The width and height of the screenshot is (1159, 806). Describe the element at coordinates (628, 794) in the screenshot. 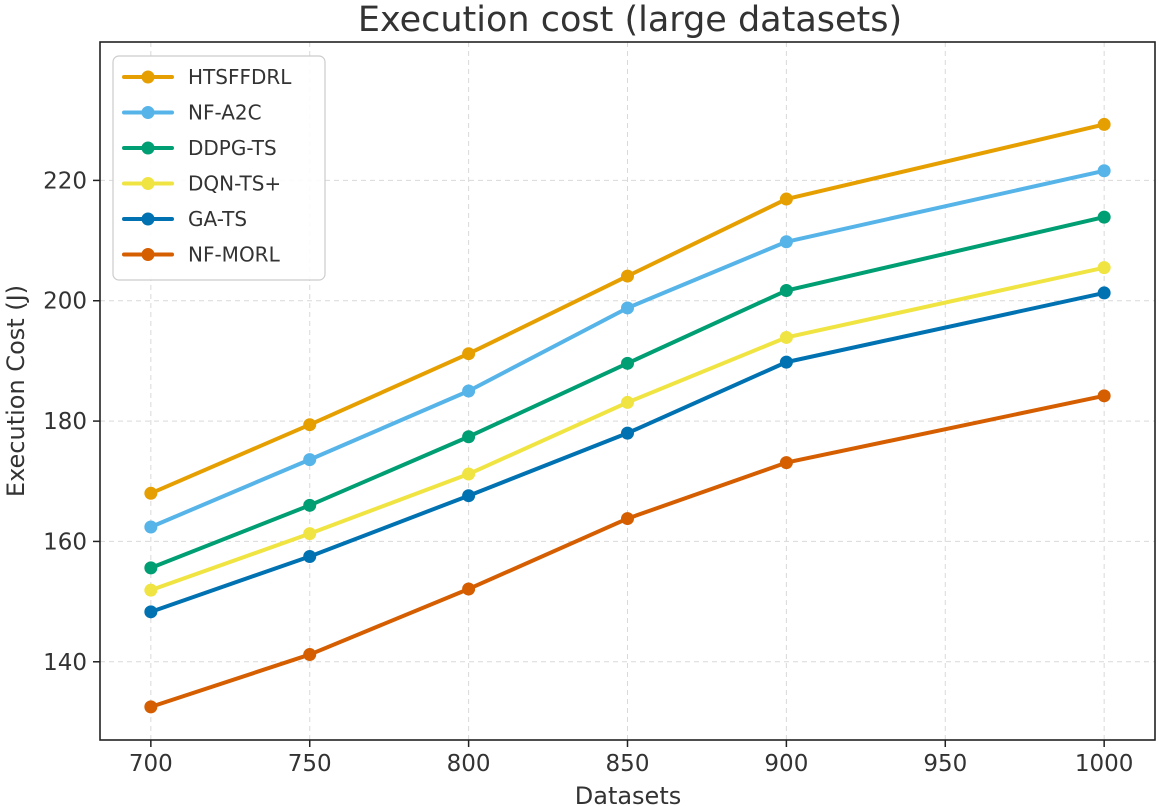

I see `x-axis-label: Datasets` at that location.